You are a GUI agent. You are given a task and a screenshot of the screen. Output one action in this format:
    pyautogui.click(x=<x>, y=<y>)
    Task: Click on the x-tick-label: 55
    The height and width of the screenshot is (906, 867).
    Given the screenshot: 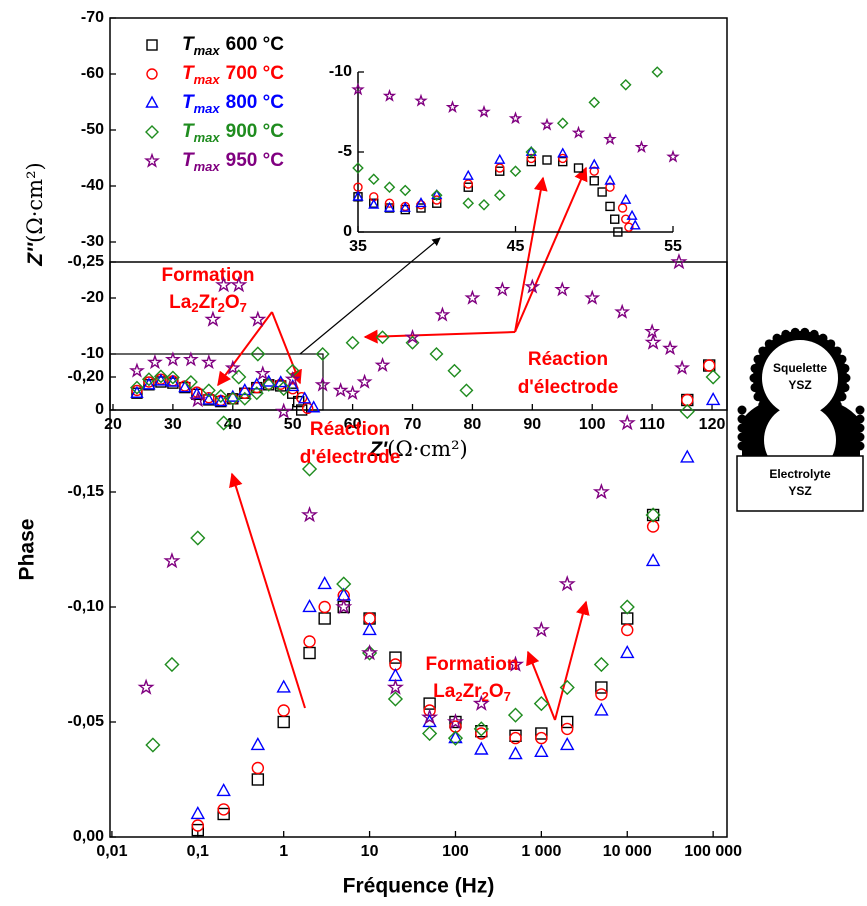 What is the action you would take?
    pyautogui.click(x=673, y=246)
    